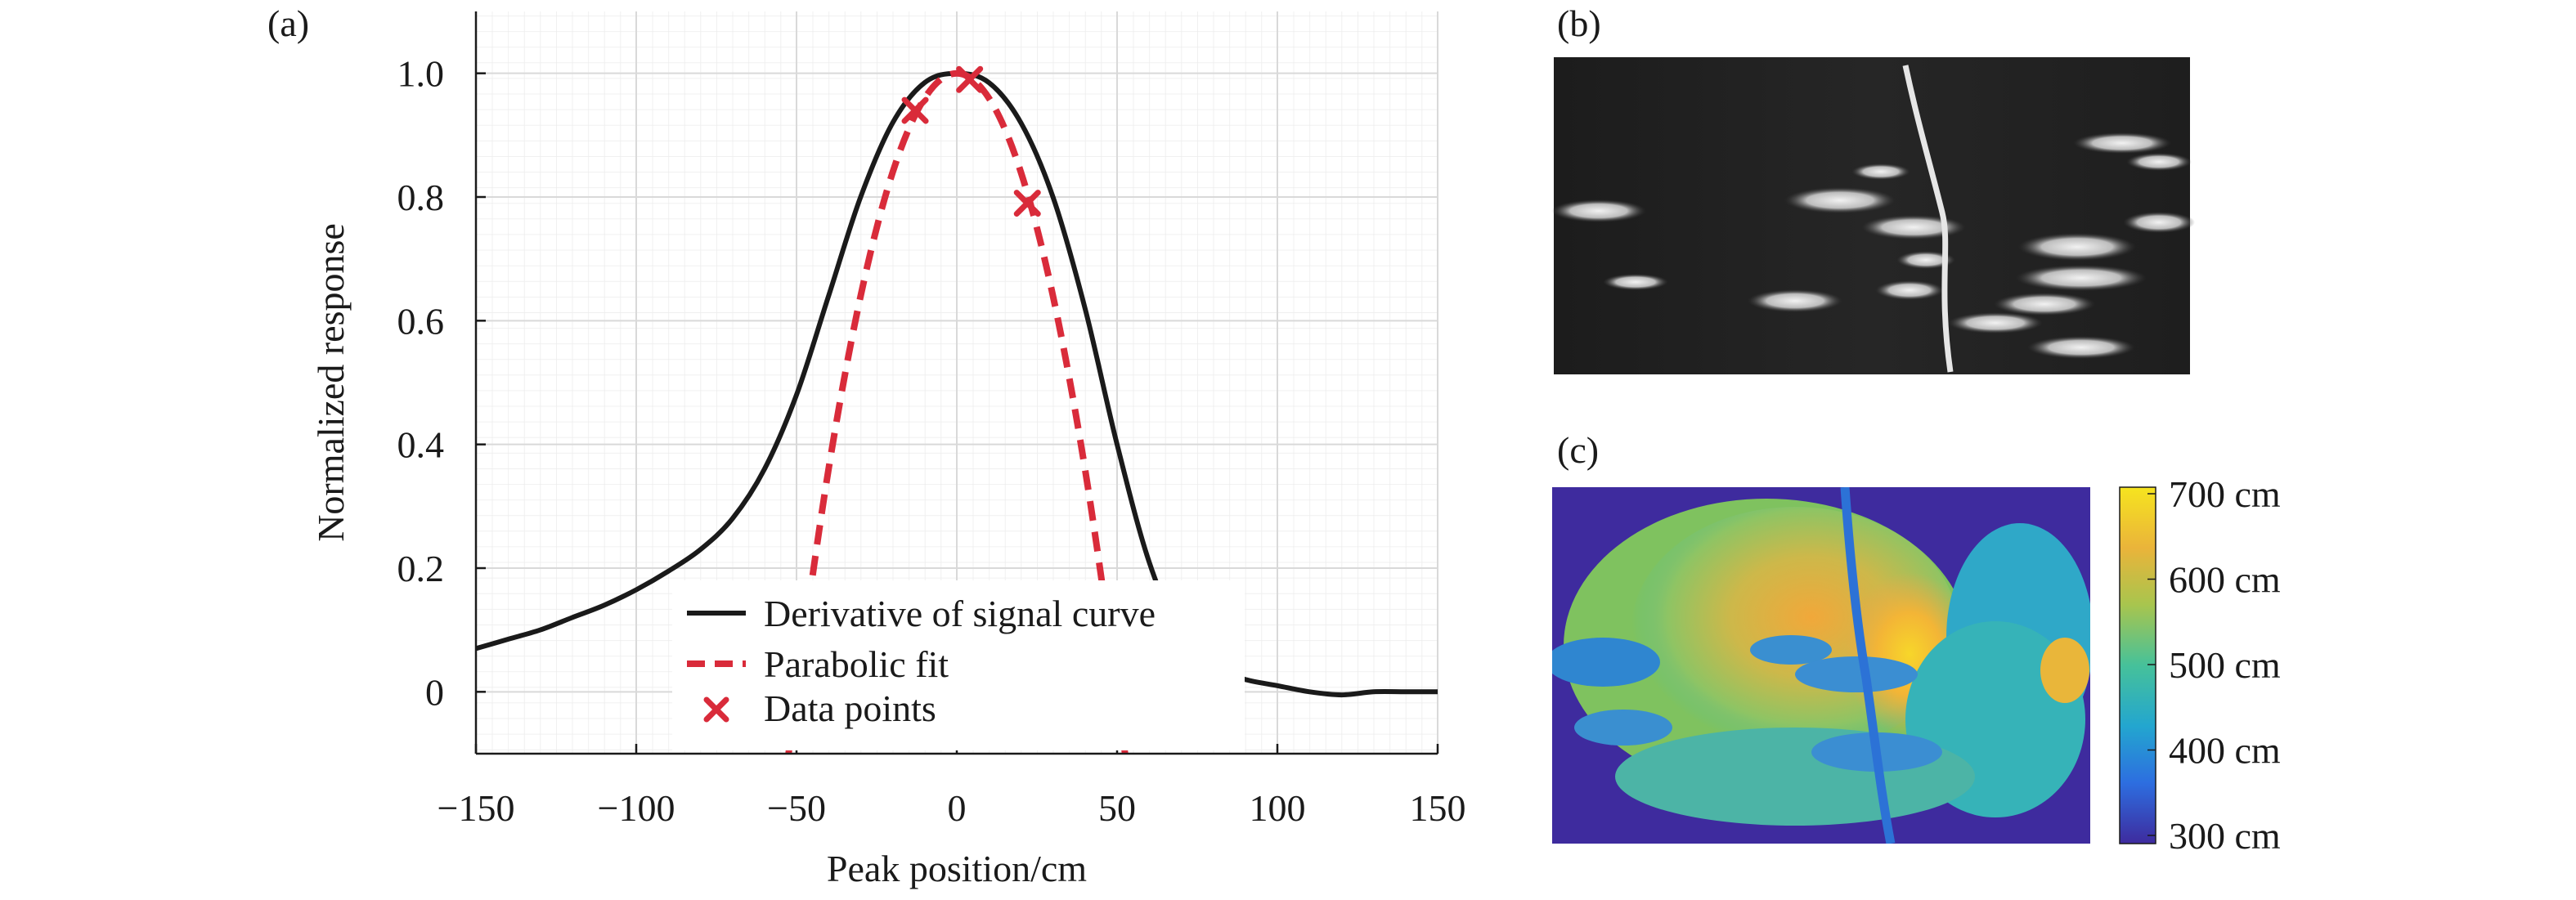 The width and height of the screenshot is (2576, 900). I want to click on x-tick-label: 100, so click(1278, 808).